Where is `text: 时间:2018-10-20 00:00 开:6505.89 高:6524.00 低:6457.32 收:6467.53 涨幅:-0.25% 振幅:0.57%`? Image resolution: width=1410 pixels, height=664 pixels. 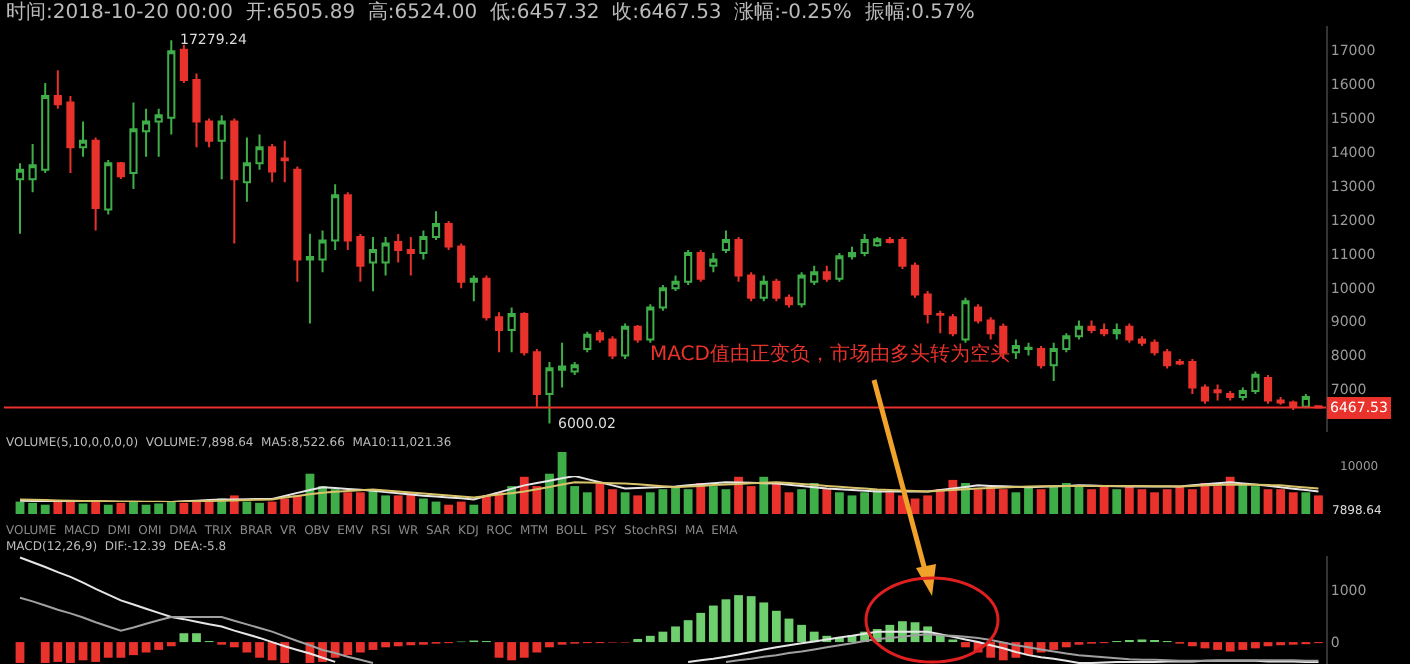
text: 时间:2018-10-20 00:00 开:6505.89 高:6524.00 低:6457.32 收:6467.53 涨幅:-0.25% 振幅:0.57% is located at coordinates (490, 12).